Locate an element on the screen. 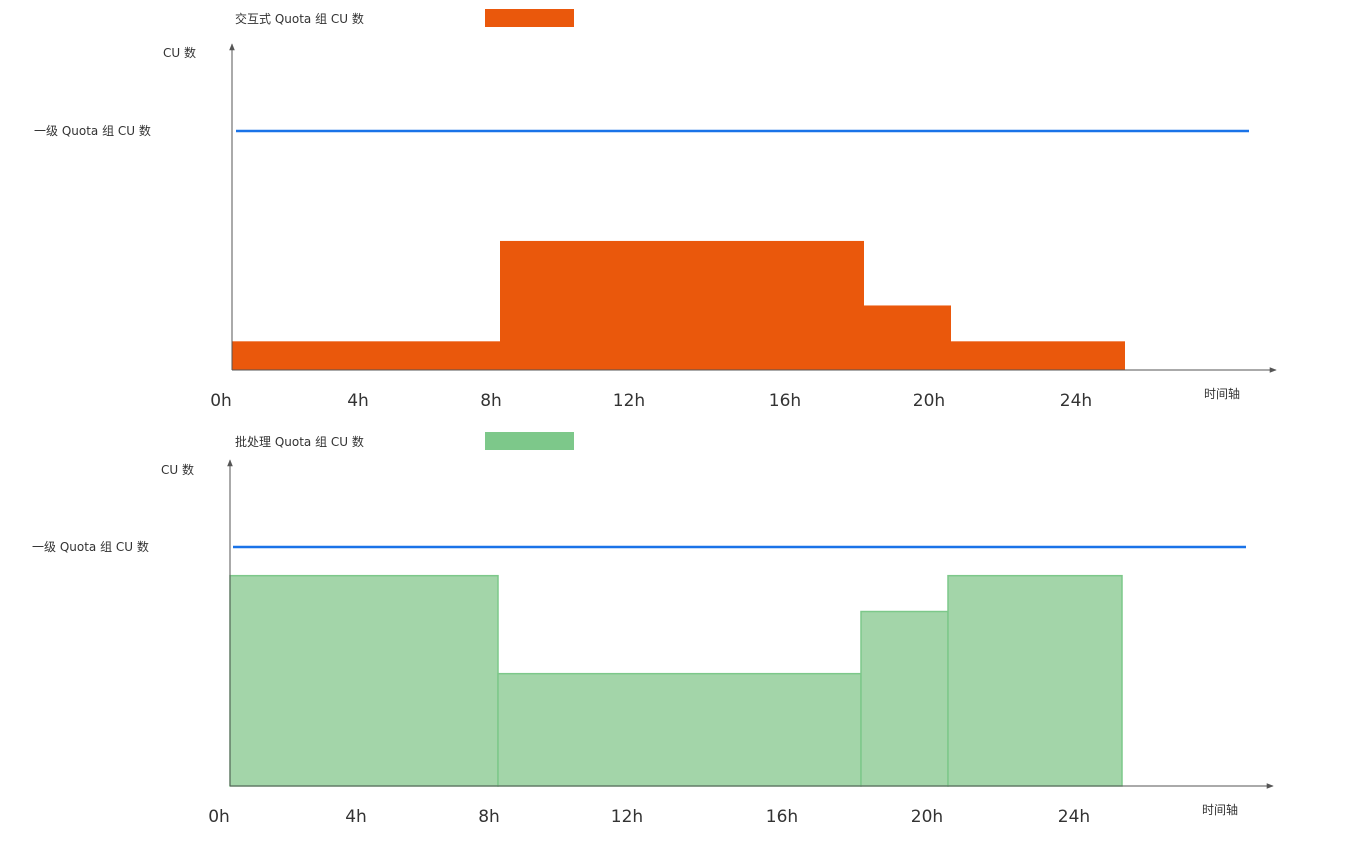  legend-label: 批处理 Quota 组 CU 数 is located at coordinates (299, 441).